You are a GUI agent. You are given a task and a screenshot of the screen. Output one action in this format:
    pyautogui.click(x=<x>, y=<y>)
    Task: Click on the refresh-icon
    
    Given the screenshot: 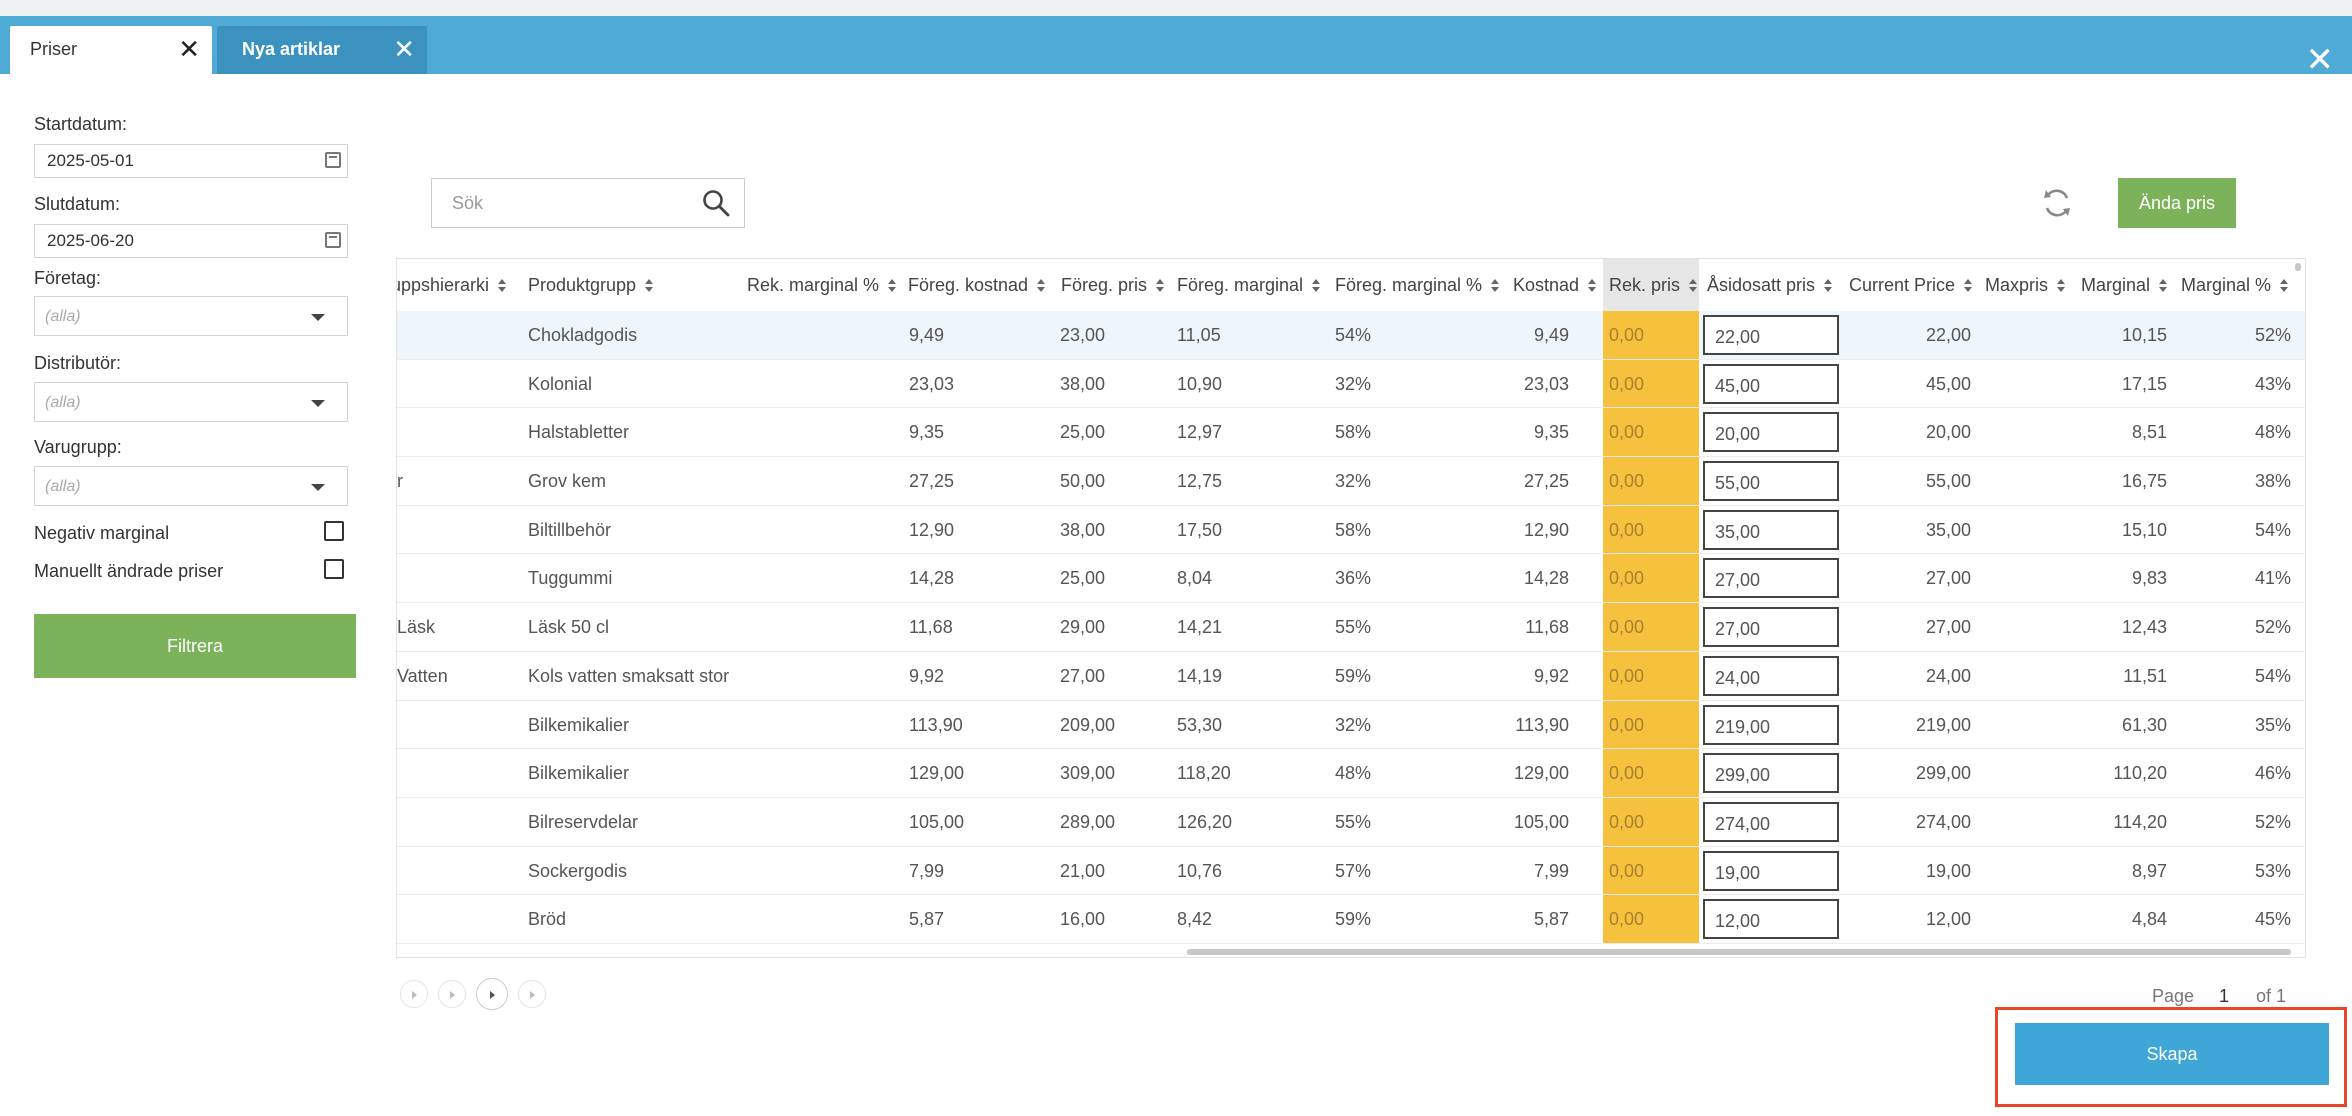 What is the action you would take?
    pyautogui.click(x=2057, y=203)
    